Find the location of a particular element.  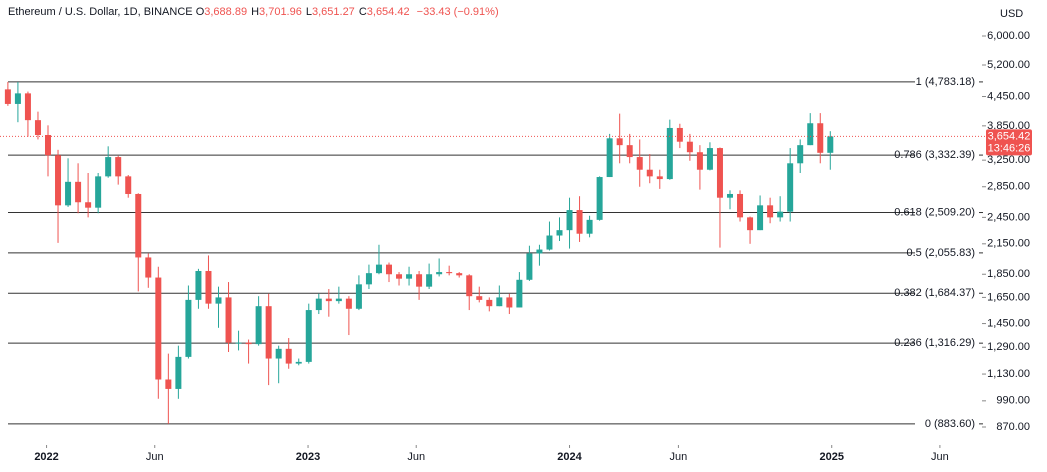

ohlc-key: H is located at coordinates (255, 12).